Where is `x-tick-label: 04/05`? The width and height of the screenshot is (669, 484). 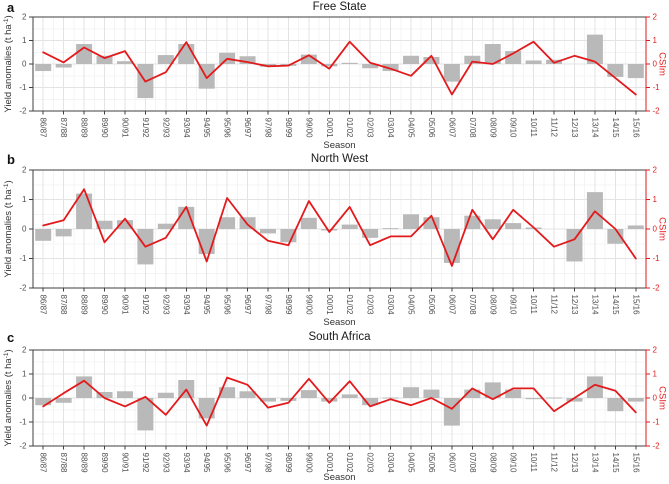 x-tick-label: 04/05 is located at coordinates (411, 463).